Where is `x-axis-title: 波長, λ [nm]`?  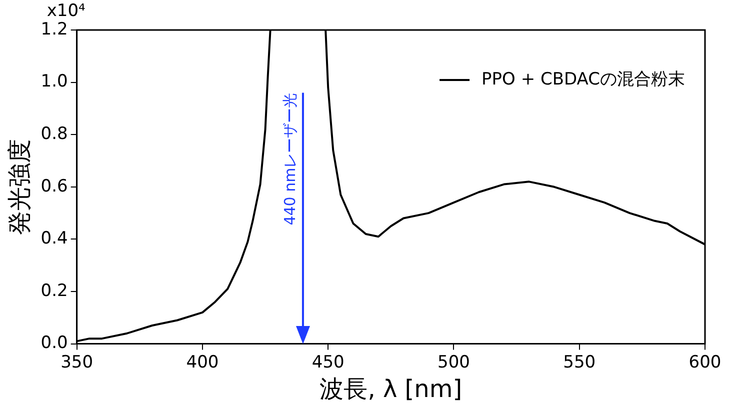 x-axis-title: 波長, λ [nm] is located at coordinates (391, 388).